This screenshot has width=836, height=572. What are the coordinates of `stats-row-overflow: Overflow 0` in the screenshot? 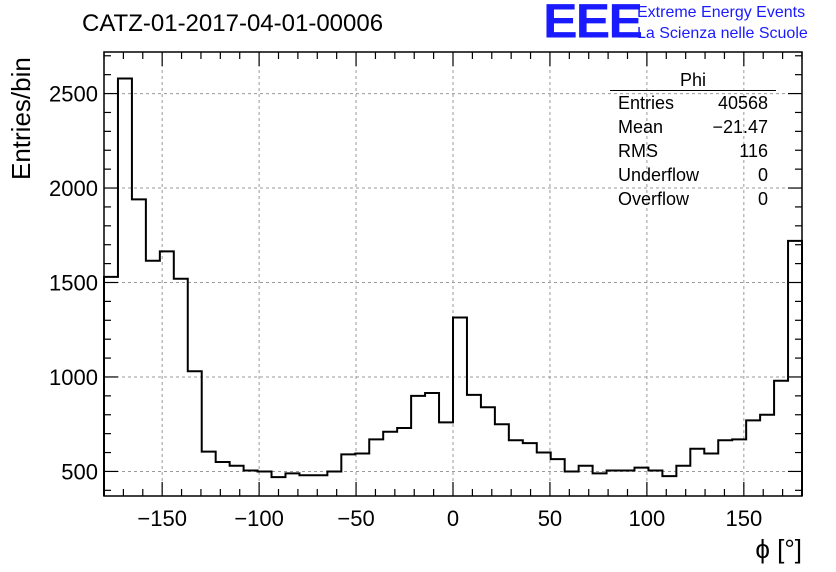 It's located at (693, 199).